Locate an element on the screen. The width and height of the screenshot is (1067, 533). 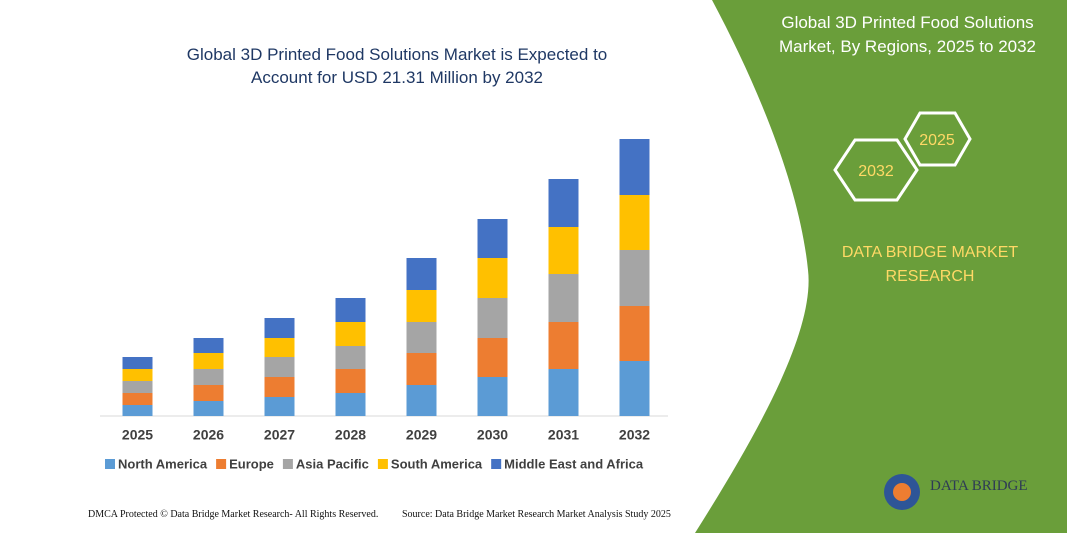
hexagon-label: 2025 is located at coordinates (937, 140).